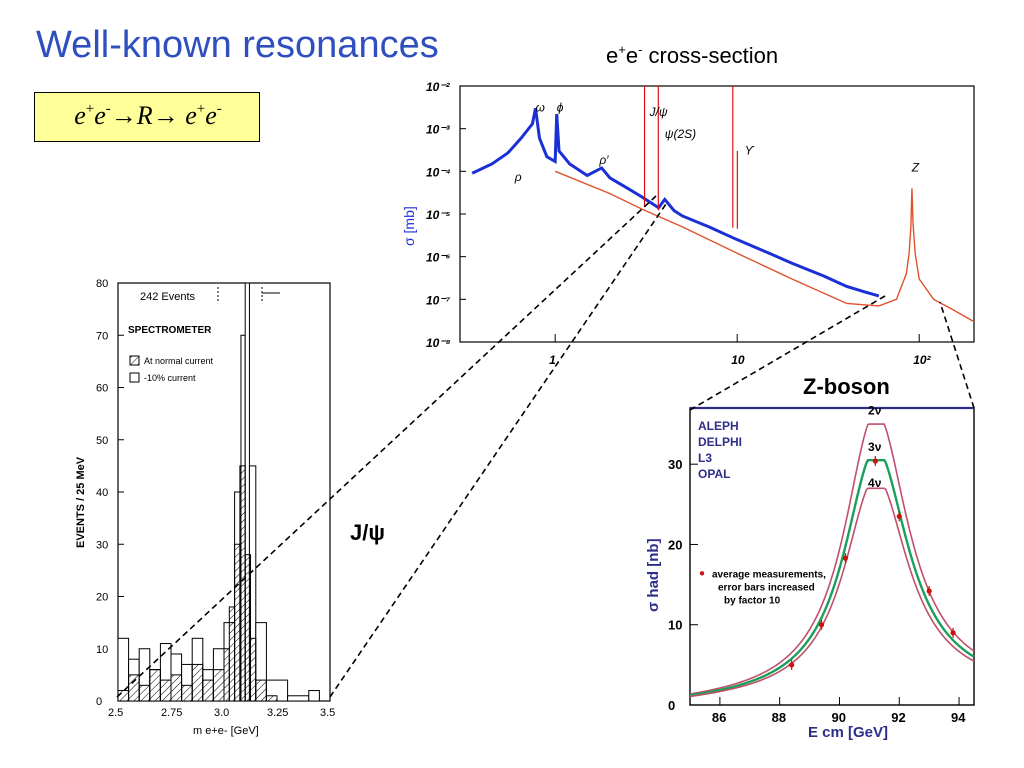 The height and width of the screenshot is (768, 1024). Describe the element at coordinates (680, 134) in the screenshot. I see `resonance-label: ψ(2S)` at that location.